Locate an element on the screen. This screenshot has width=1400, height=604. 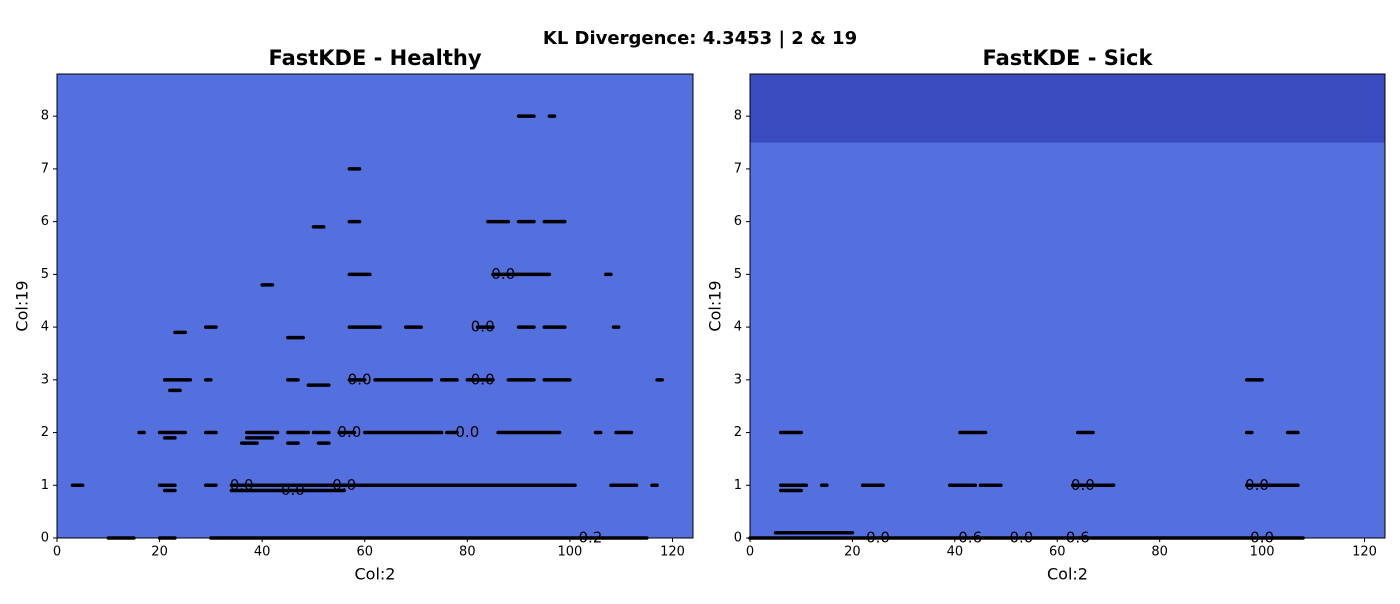
suptitle: KL Divergence: 4.3453 | 2 & 19 is located at coordinates (700, 38).